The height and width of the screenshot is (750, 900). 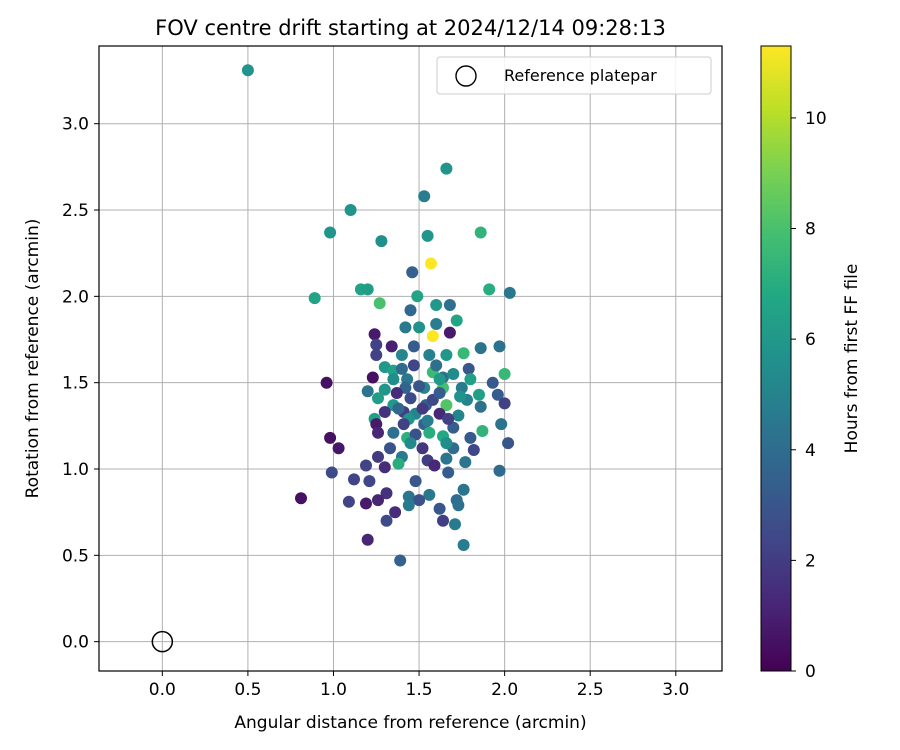 I want to click on legend: Reference platepar, so click(x=574, y=75).